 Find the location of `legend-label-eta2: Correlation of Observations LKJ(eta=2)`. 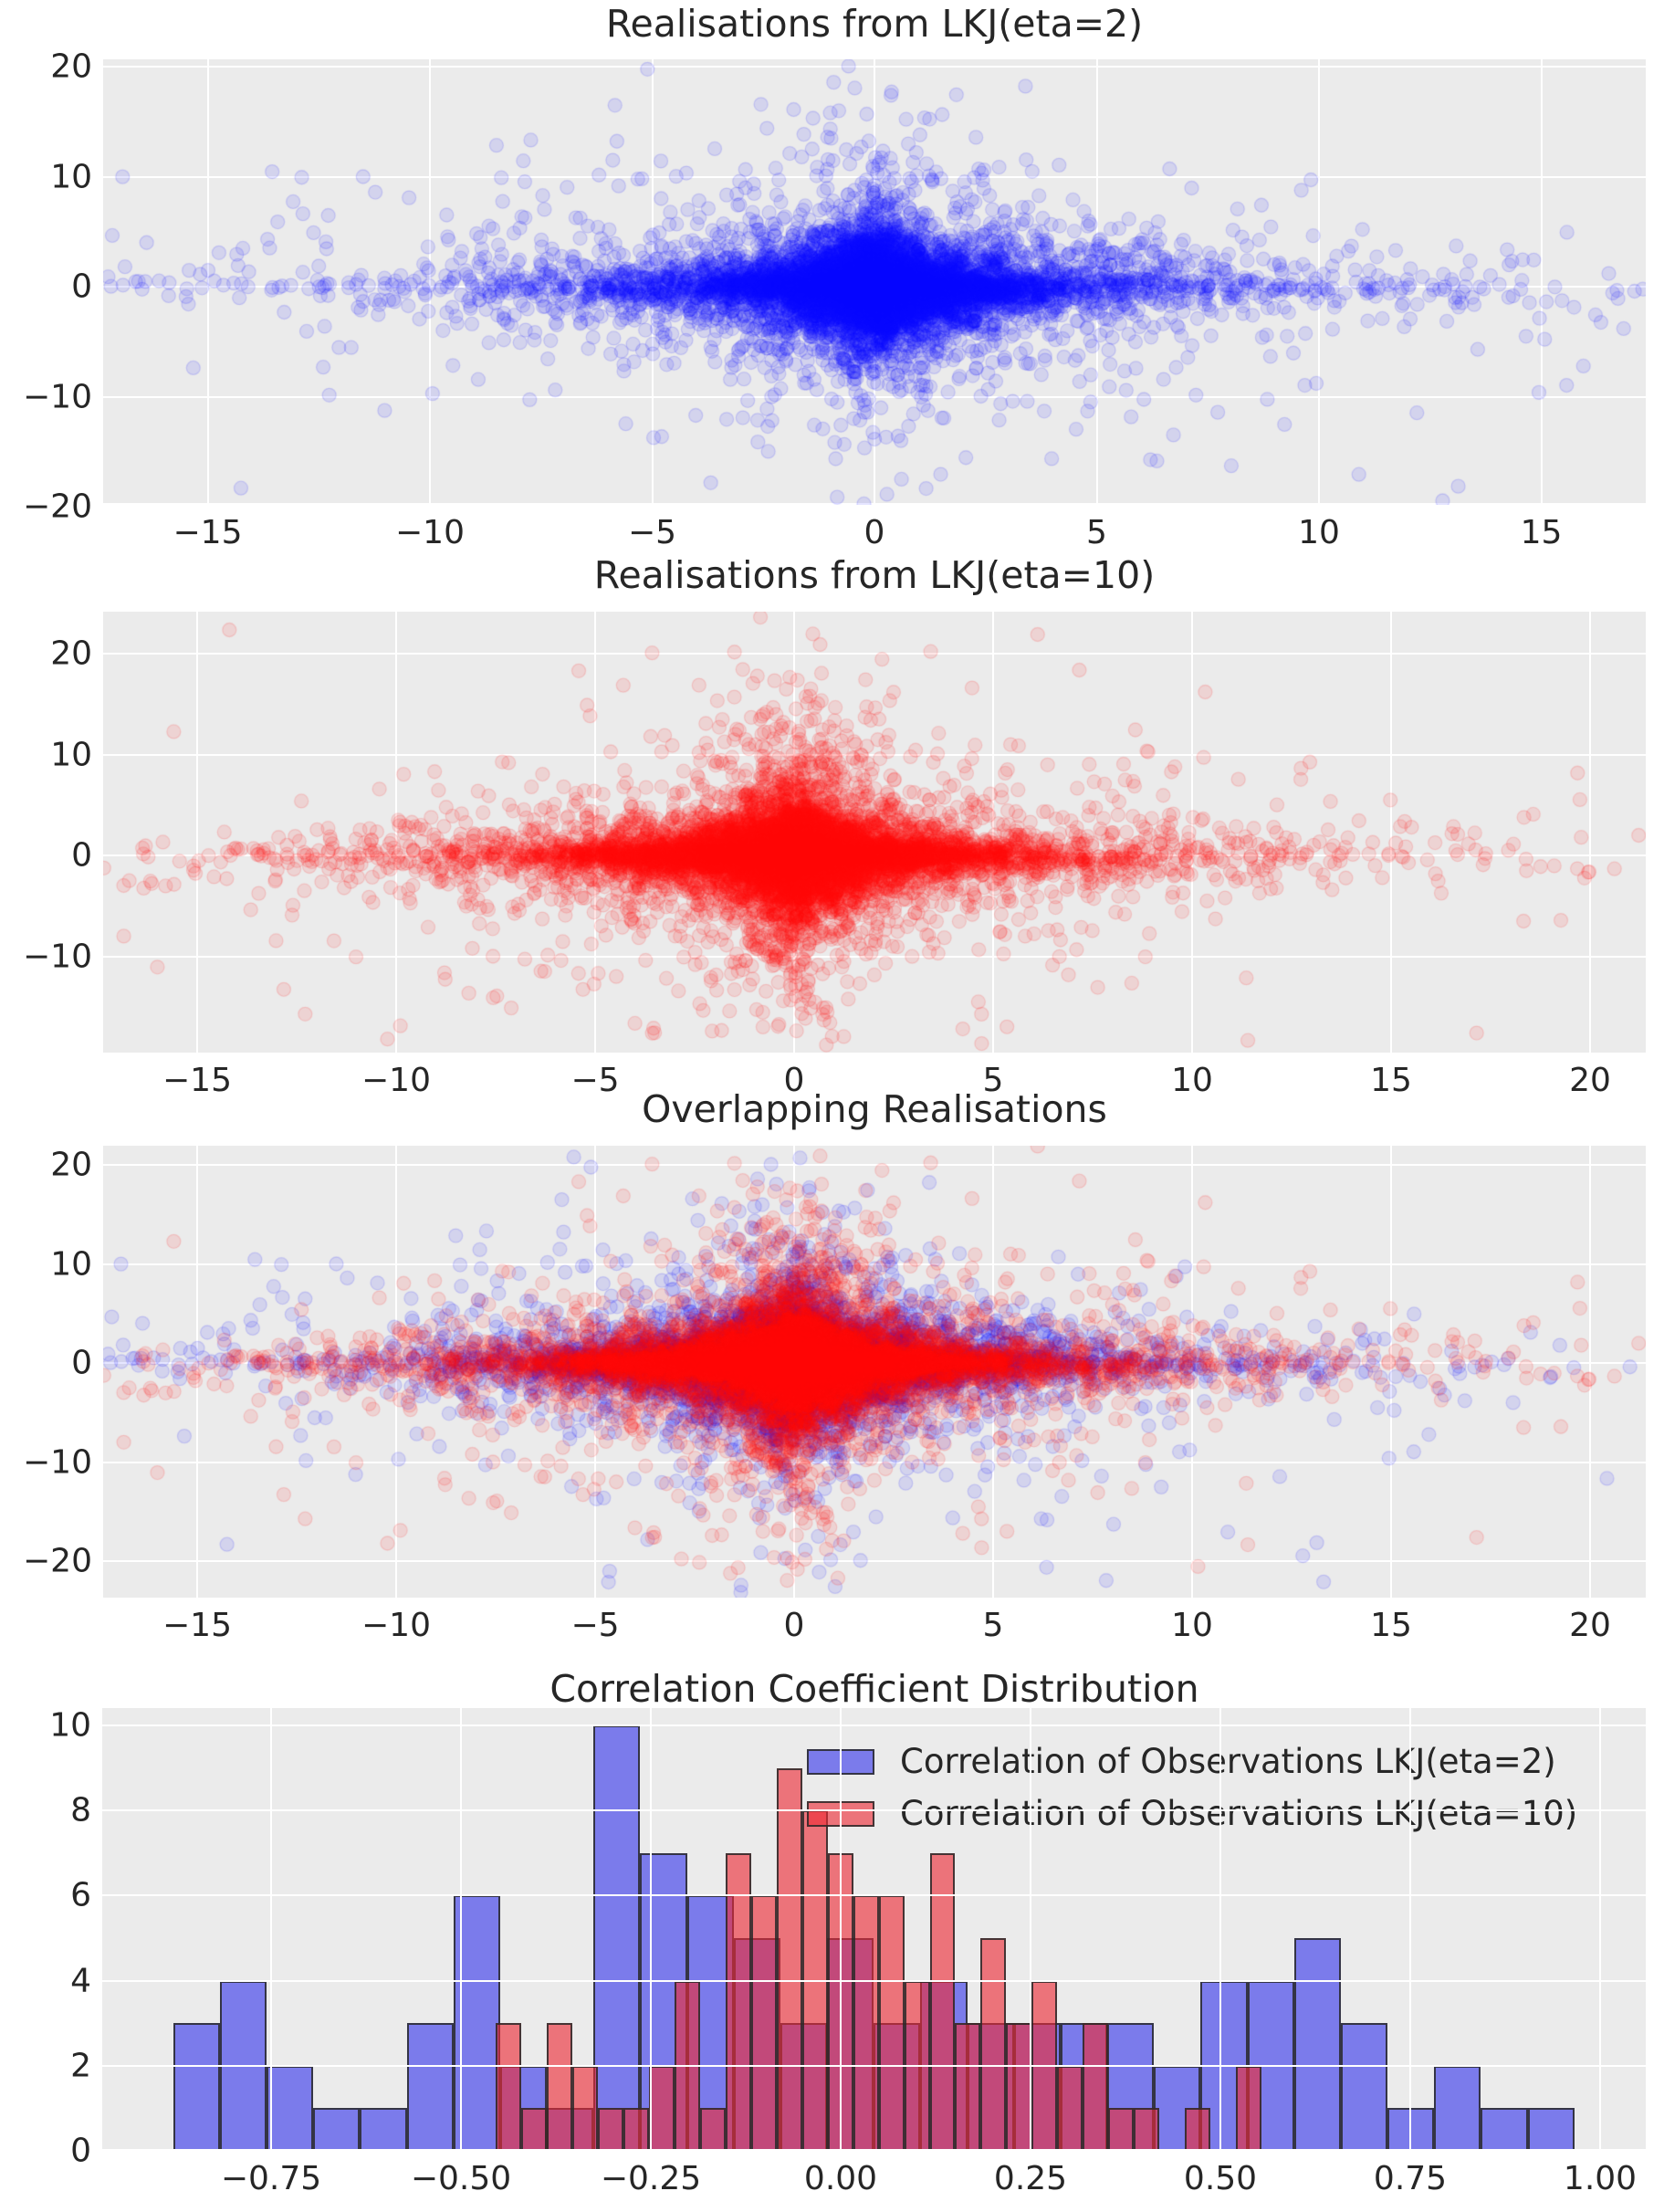

legend-label-eta2: Correlation of Observations LKJ(eta=2) is located at coordinates (1228, 1761).